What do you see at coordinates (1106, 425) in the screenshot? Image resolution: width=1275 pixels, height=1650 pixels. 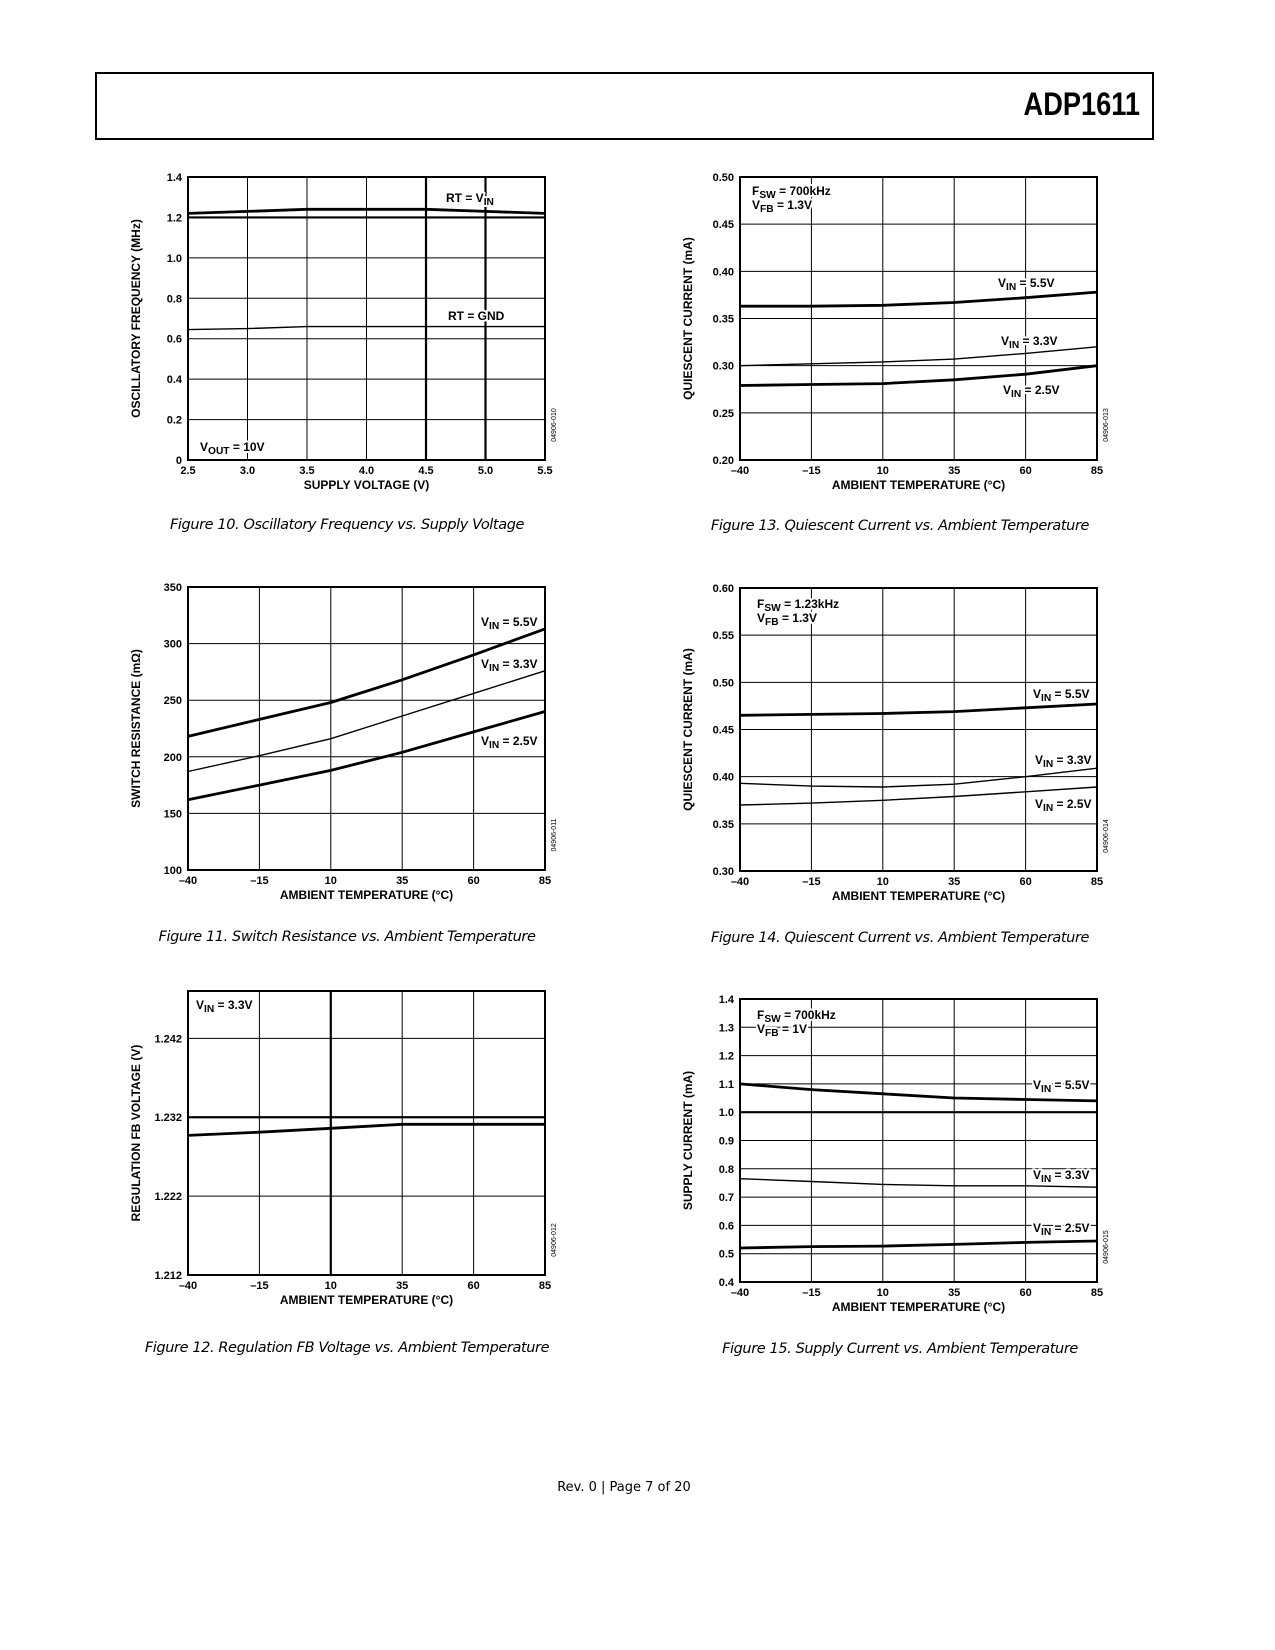 I see `figure-code: 04906-013` at bounding box center [1106, 425].